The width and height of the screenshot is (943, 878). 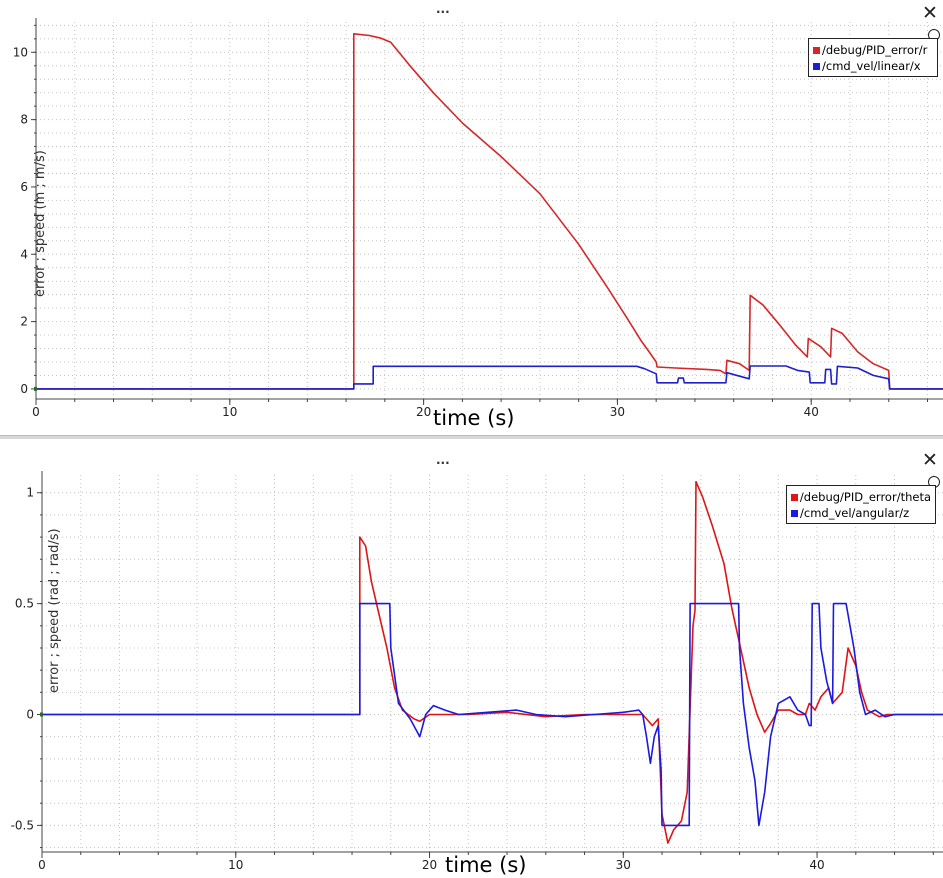 I want to click on legend-entry: /cmd_vel/angular/z, so click(x=861, y=513).